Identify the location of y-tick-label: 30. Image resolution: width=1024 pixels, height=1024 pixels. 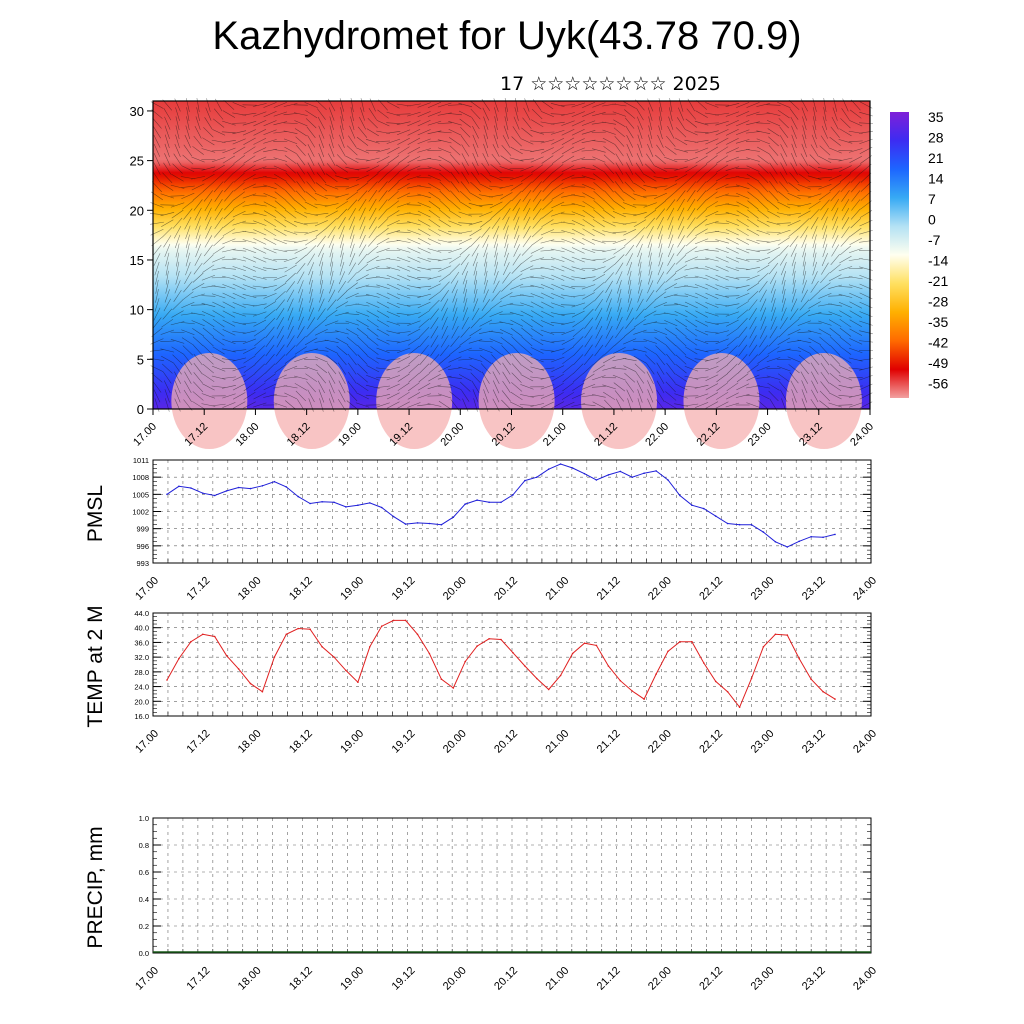
(137, 111).